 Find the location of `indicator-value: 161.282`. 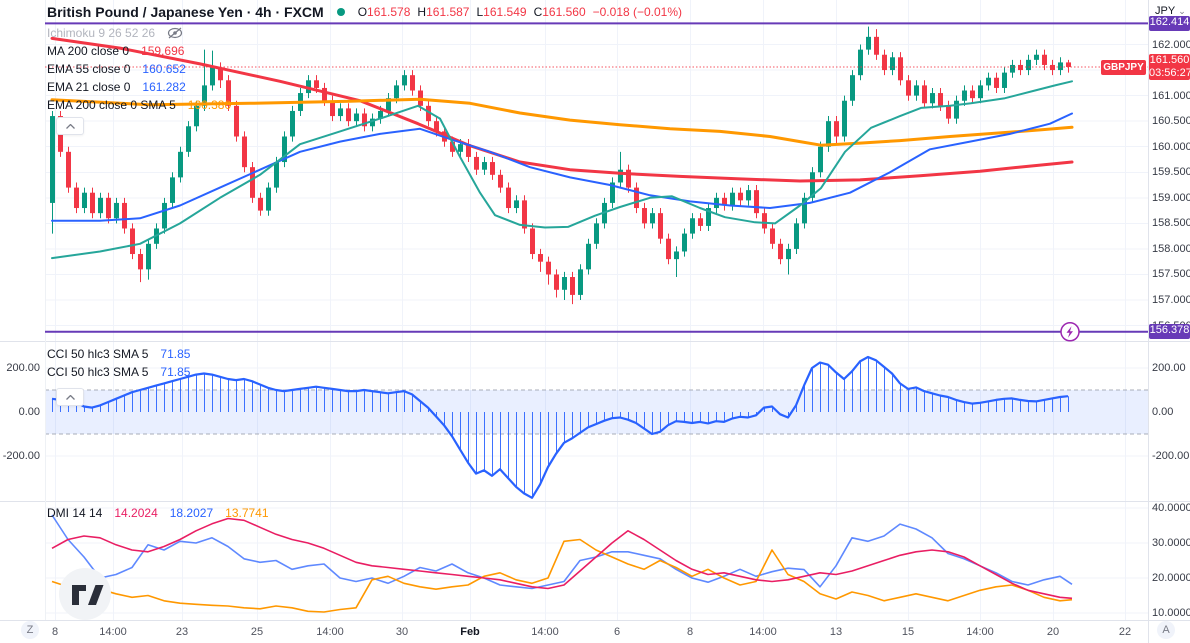

indicator-value: 161.282 is located at coordinates (164, 87).